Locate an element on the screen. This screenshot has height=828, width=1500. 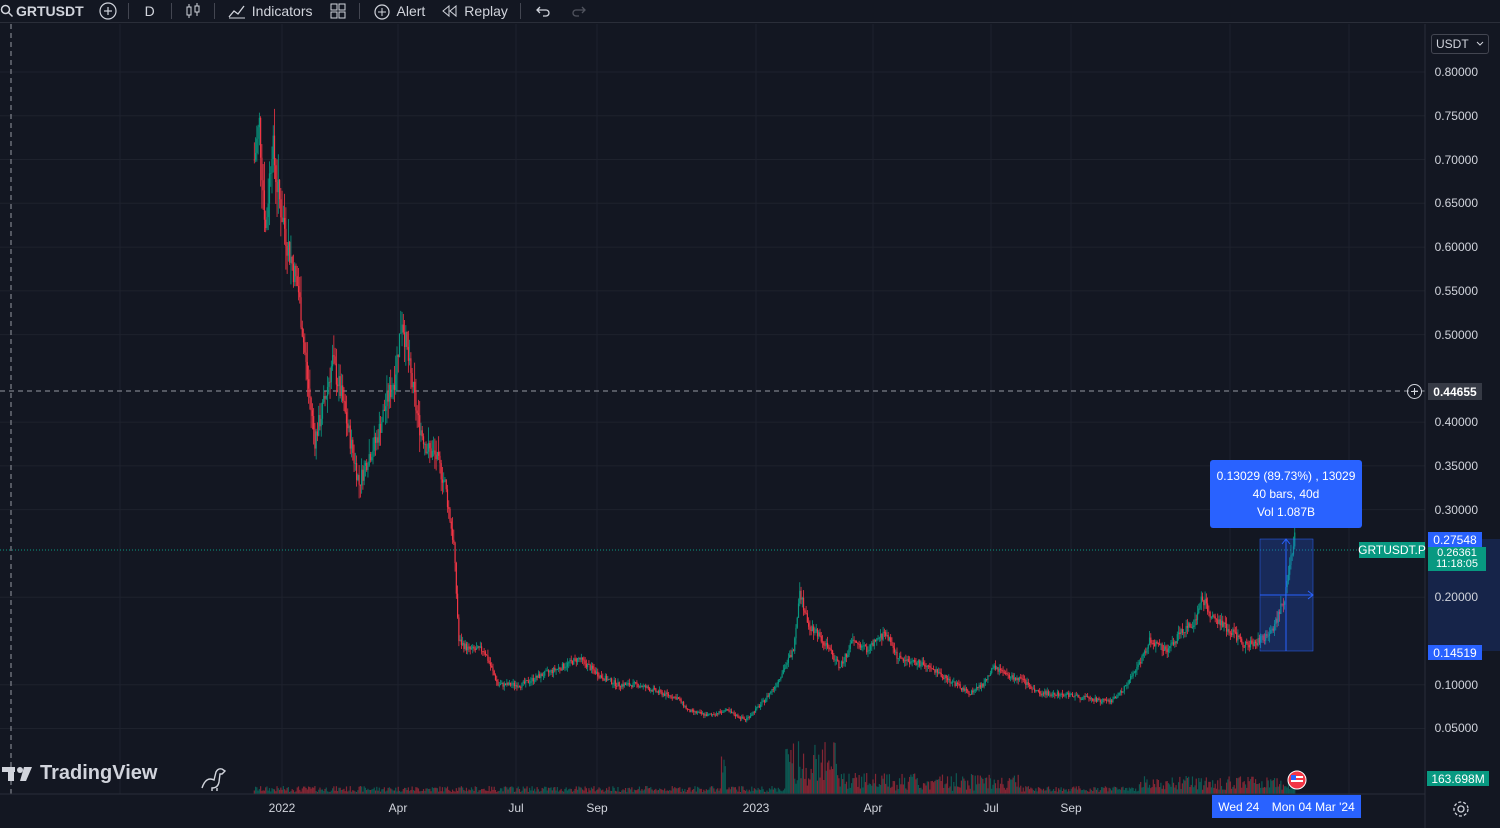
dinosaur-icon is located at coordinates (214, 779).